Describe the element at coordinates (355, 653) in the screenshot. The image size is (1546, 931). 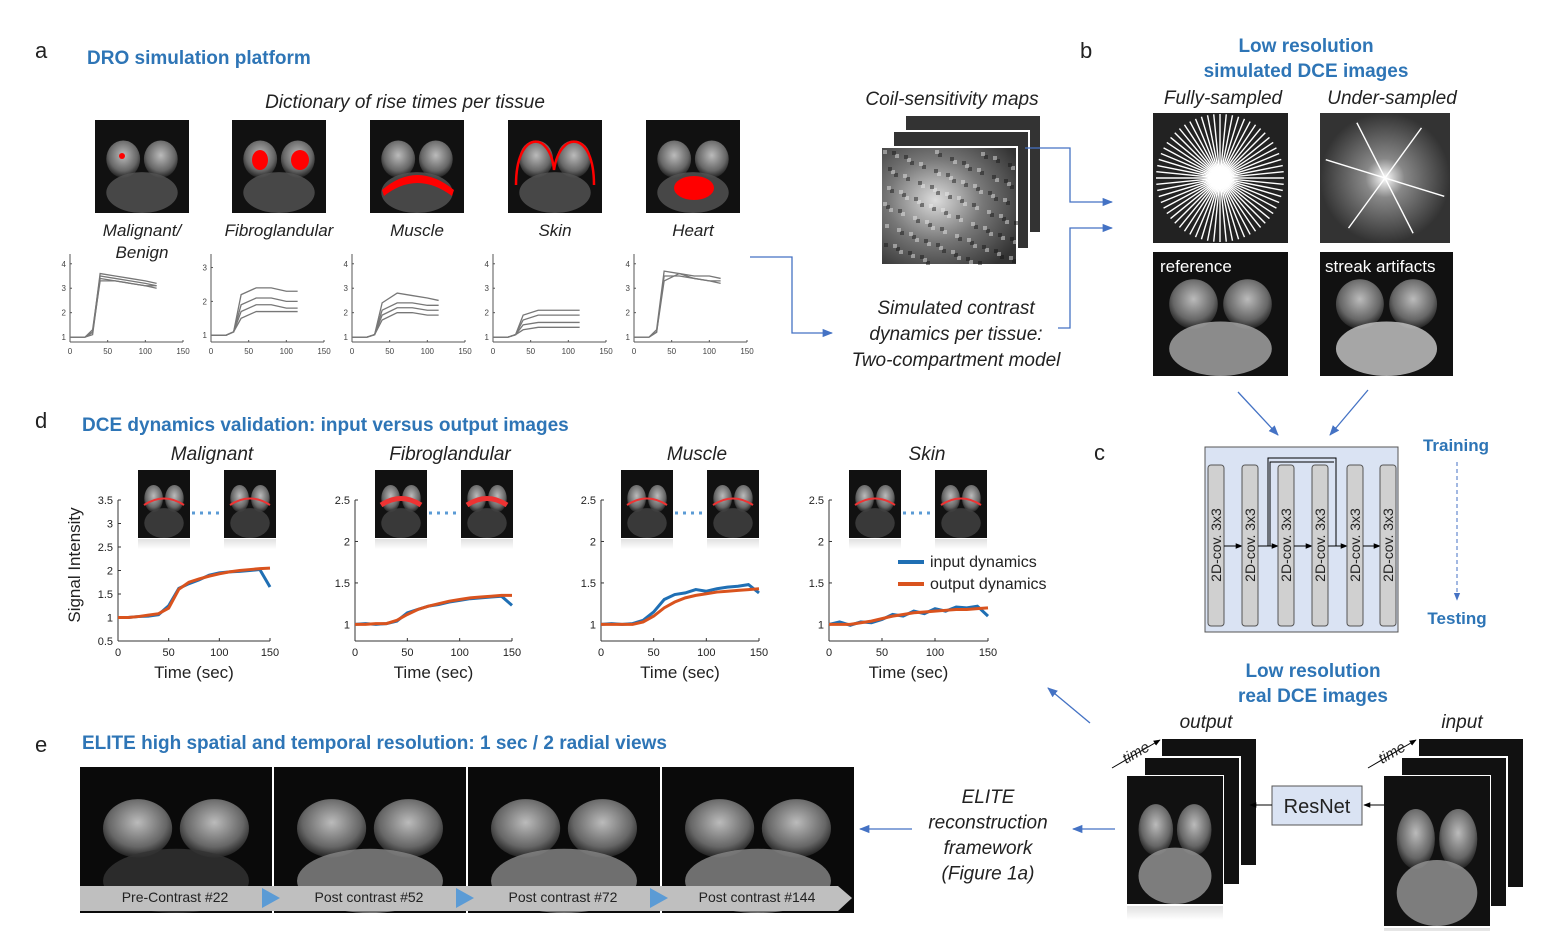
I see `x-tick-label: 0` at that location.